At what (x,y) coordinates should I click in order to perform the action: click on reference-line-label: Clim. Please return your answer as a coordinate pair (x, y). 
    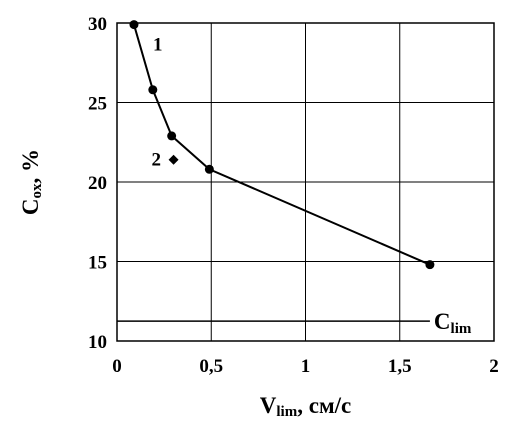
    Looking at the image, I should click on (453, 323).